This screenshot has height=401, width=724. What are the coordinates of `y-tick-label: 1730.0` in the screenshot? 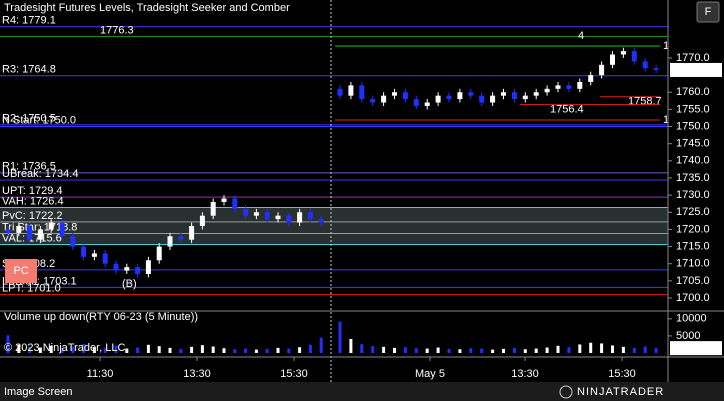 It's located at (693, 195).